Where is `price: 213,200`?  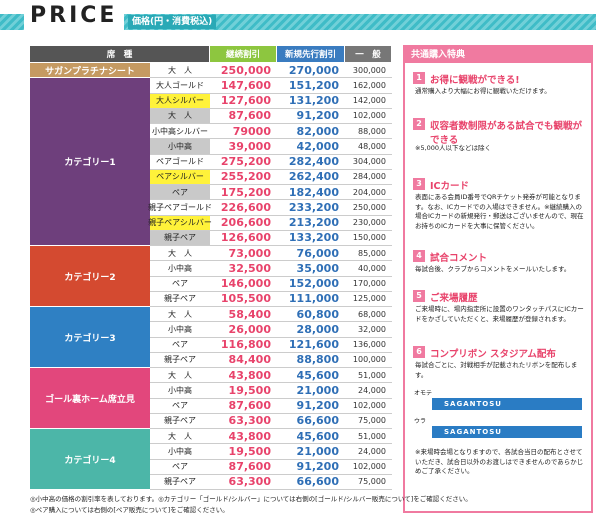
price: 213,200 is located at coordinates (311, 223).